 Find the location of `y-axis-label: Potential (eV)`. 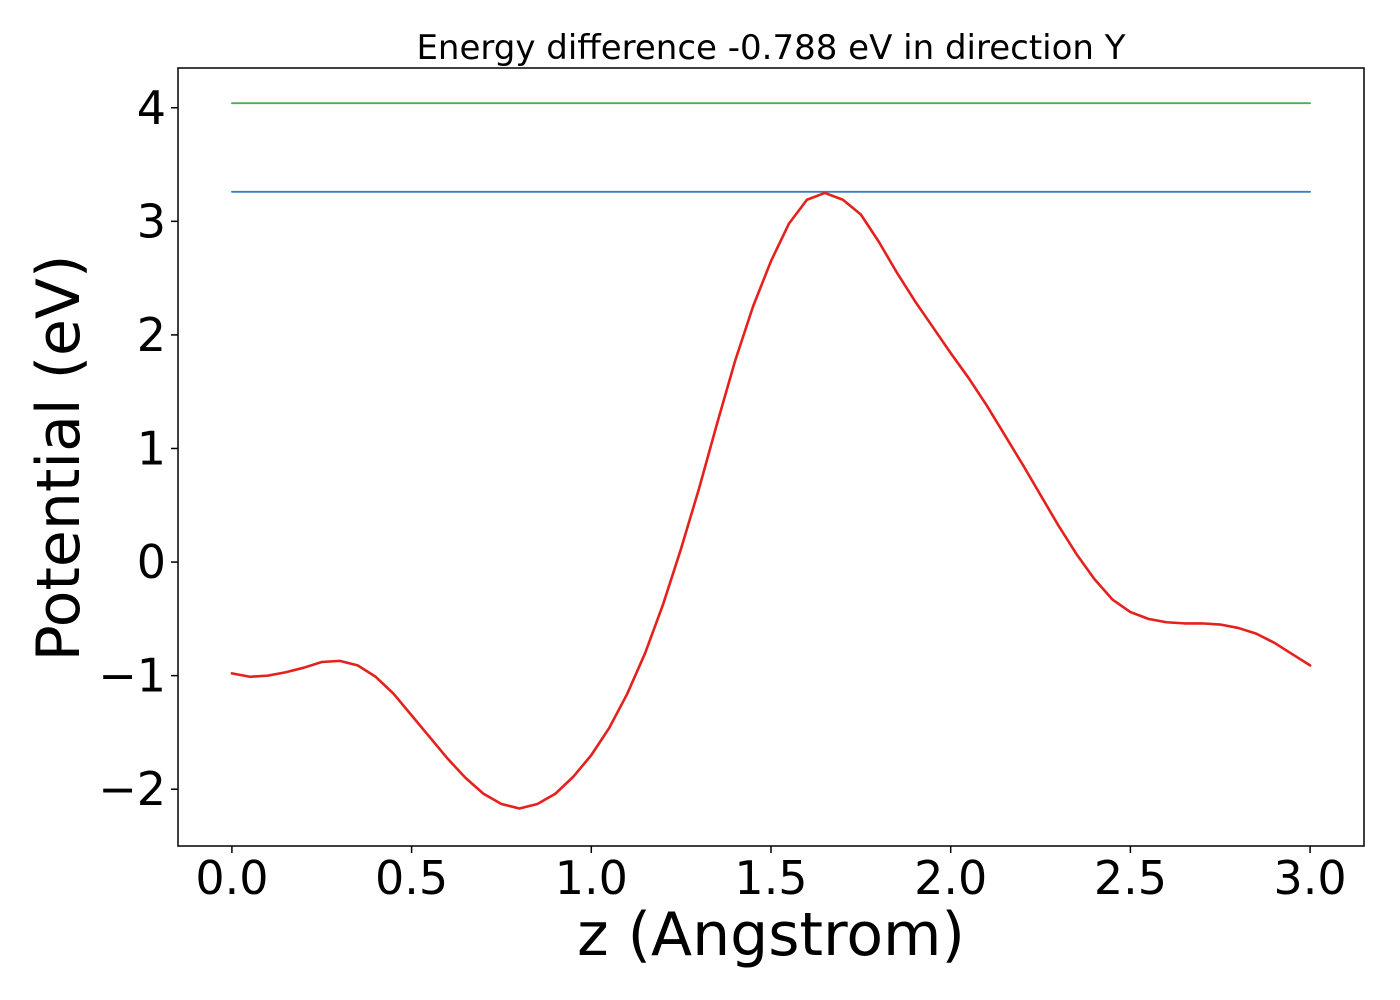

y-axis-label: Potential (eV) is located at coordinates (59, 458).